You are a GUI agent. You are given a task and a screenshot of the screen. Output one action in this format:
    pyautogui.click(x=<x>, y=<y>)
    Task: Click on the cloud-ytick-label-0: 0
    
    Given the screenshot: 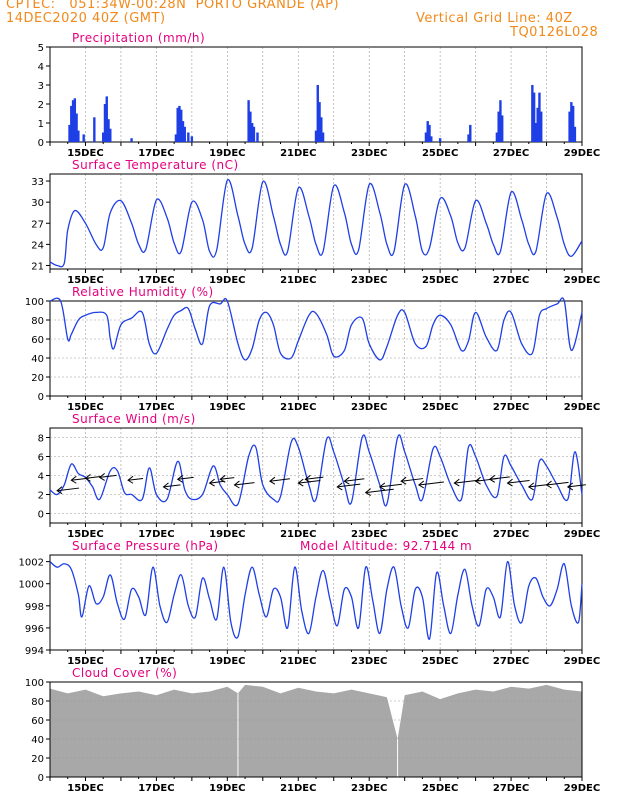 What is the action you would take?
    pyautogui.click(x=41, y=778)
    